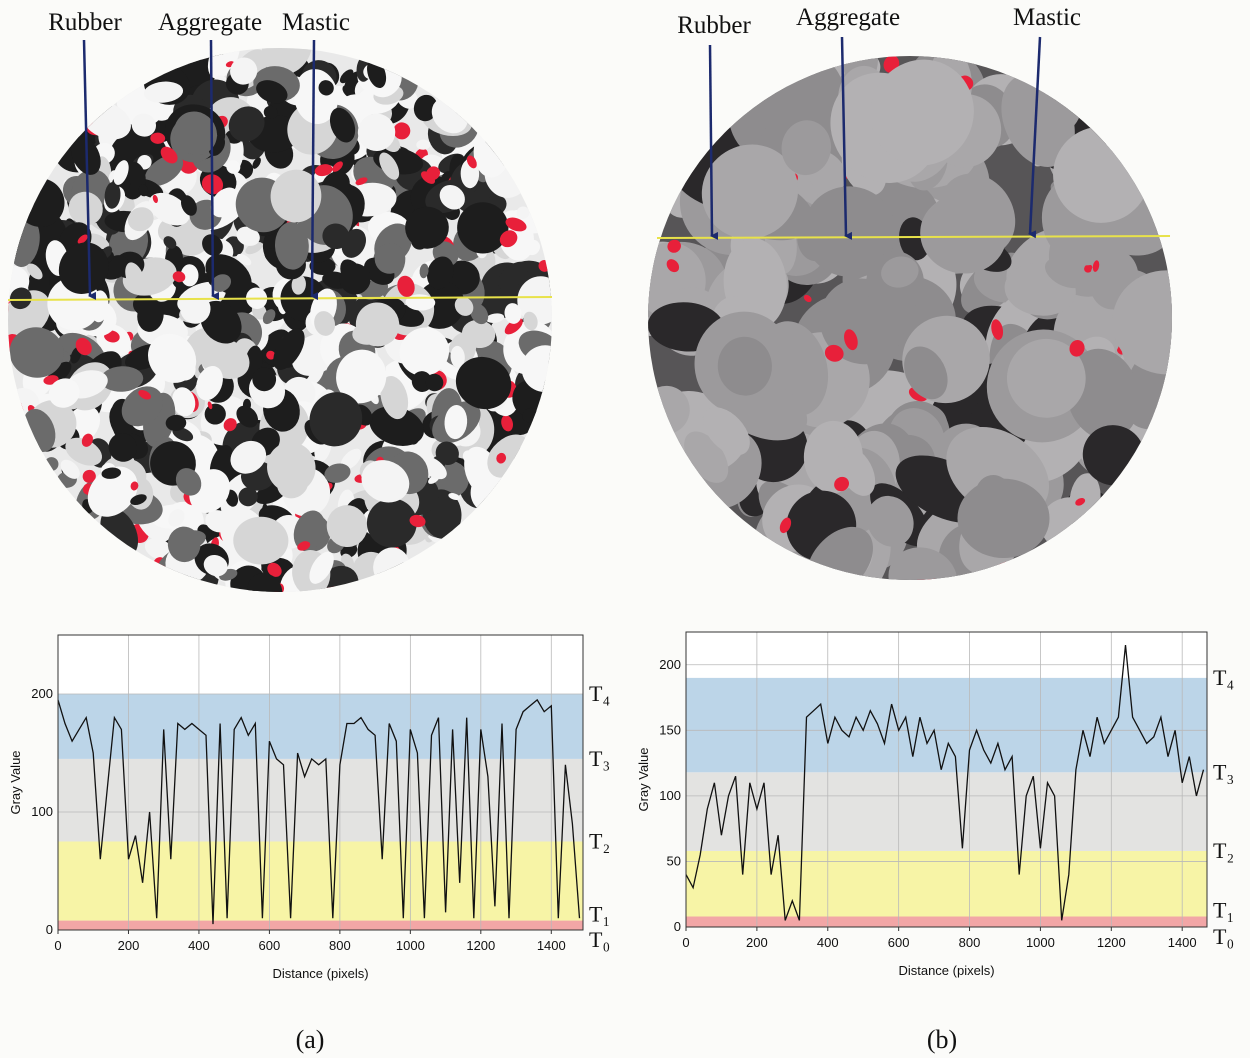  I want to click on y-tick-label: 150, so click(670, 729).